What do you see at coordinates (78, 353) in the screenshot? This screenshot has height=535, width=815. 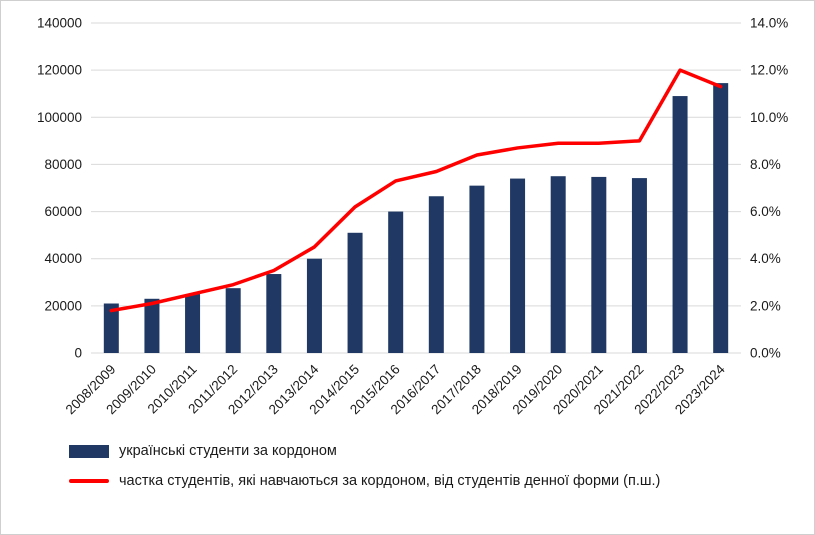 I see `left-axis-tick-label: 0` at bounding box center [78, 353].